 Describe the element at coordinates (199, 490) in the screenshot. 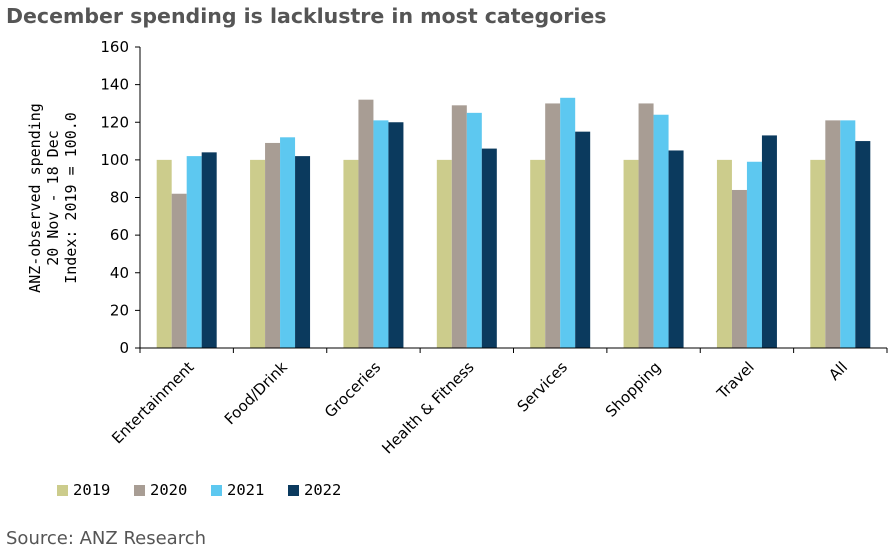

I see `legend: 2019 2020 2021 2022` at that location.